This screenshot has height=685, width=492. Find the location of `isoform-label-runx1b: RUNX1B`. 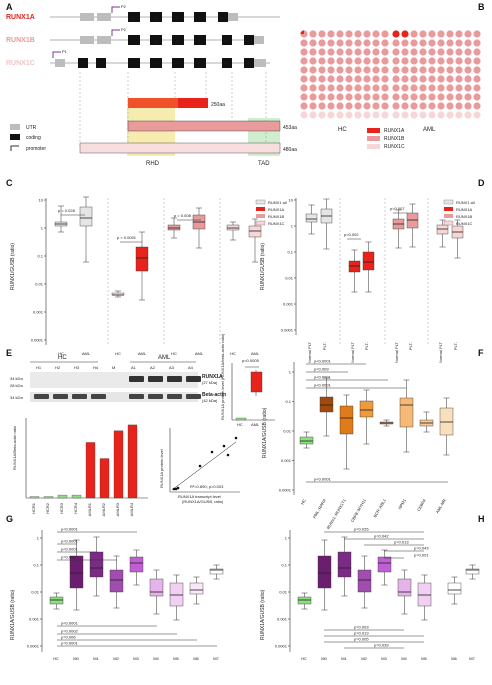

isoform-label-runx1b: RUNX1B is located at coordinates (20, 40).